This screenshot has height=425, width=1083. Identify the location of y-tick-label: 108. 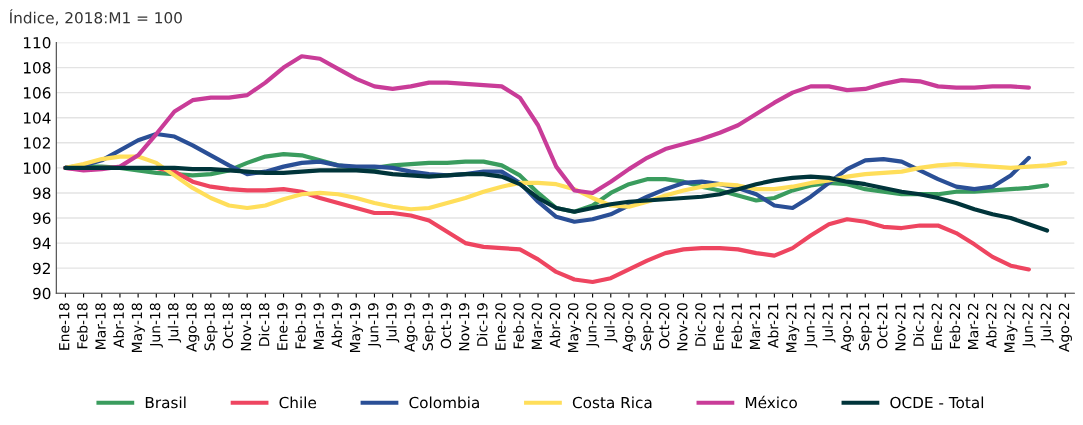
(37, 68).